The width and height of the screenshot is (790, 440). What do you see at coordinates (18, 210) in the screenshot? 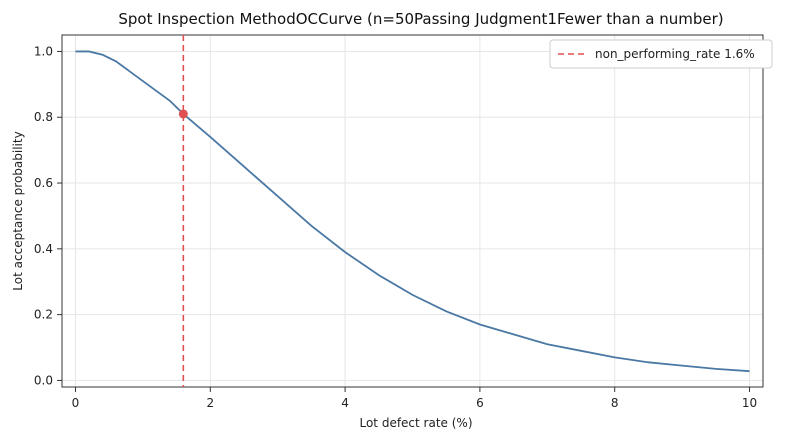
I see `y-axis-label: Lot acceptance probability` at bounding box center [18, 210].